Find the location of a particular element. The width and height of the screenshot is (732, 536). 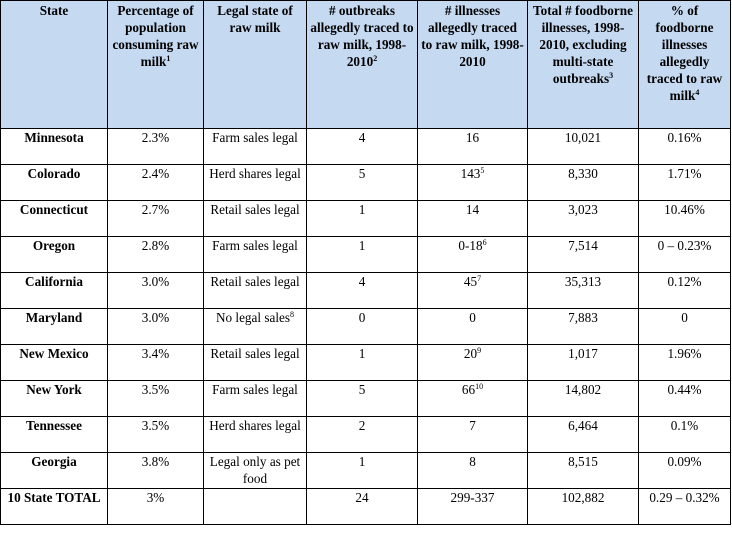

header-legal-state: Legal state of raw milk is located at coordinates (255, 64).